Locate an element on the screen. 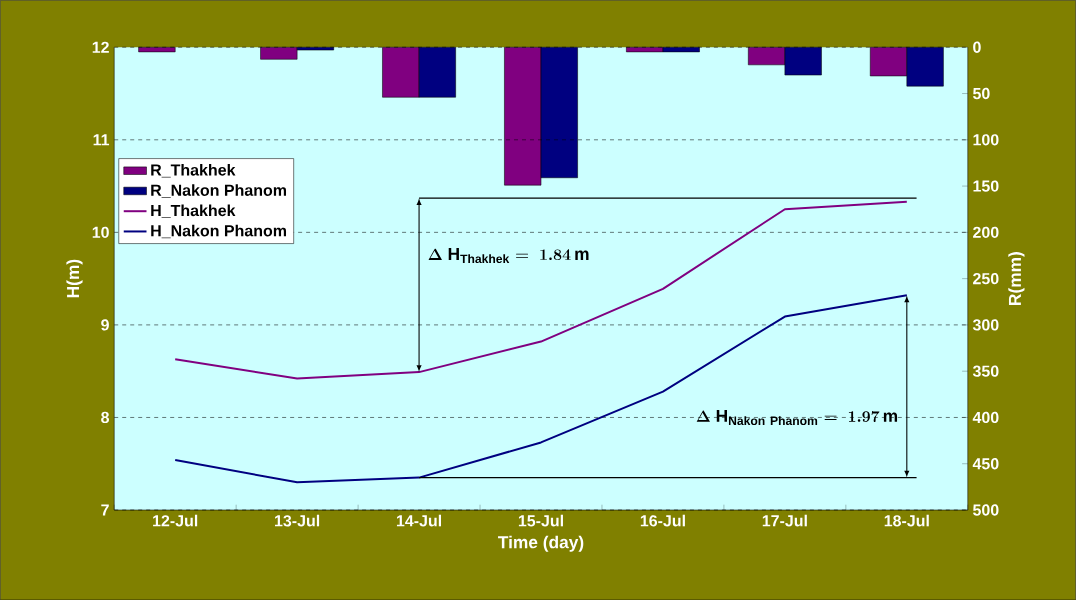  y-axis-title: H(m) is located at coordinates (74, 278).